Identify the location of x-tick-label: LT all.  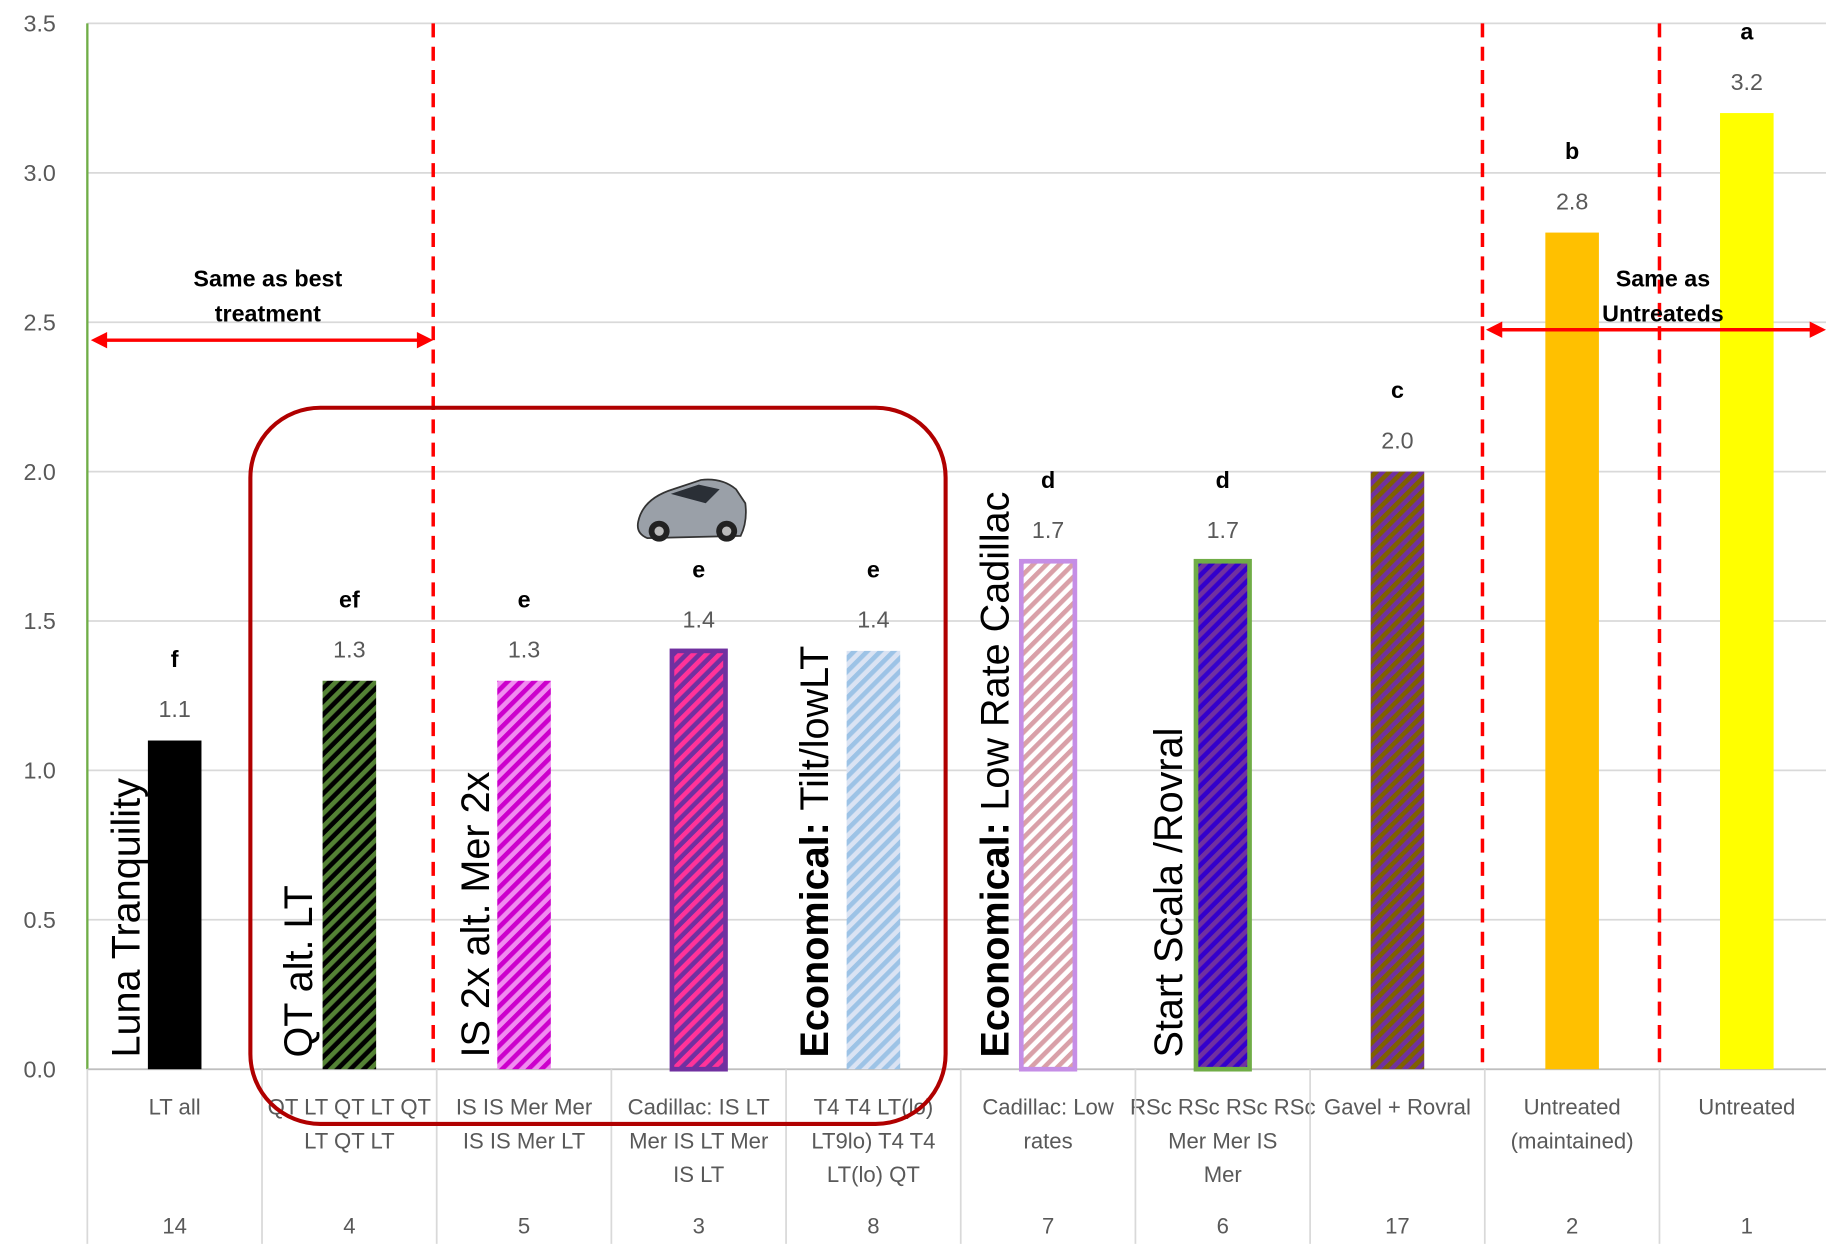
(175, 1107).